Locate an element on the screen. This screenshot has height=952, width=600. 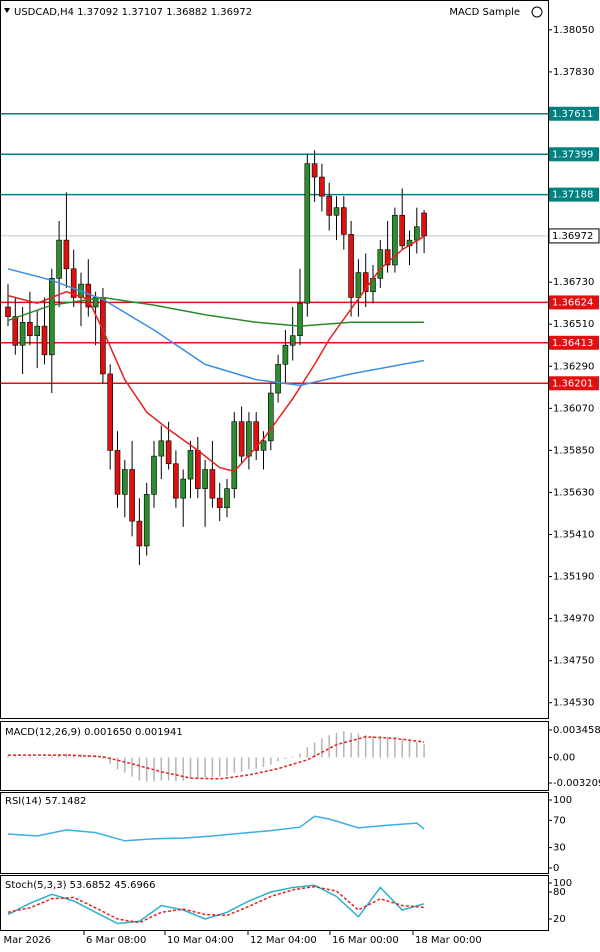
y-tick-label: 1.36070 is located at coordinates (573, 408).